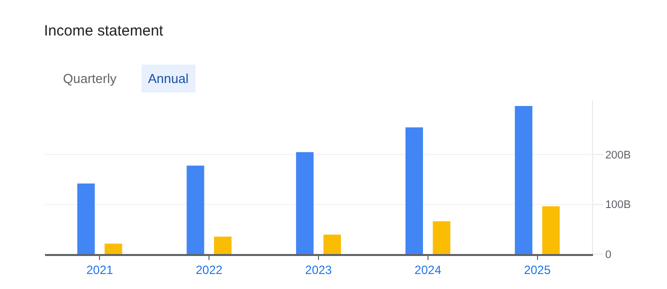 The image size is (667, 289). I want to click on x-tick-label: 2023, so click(318, 270).